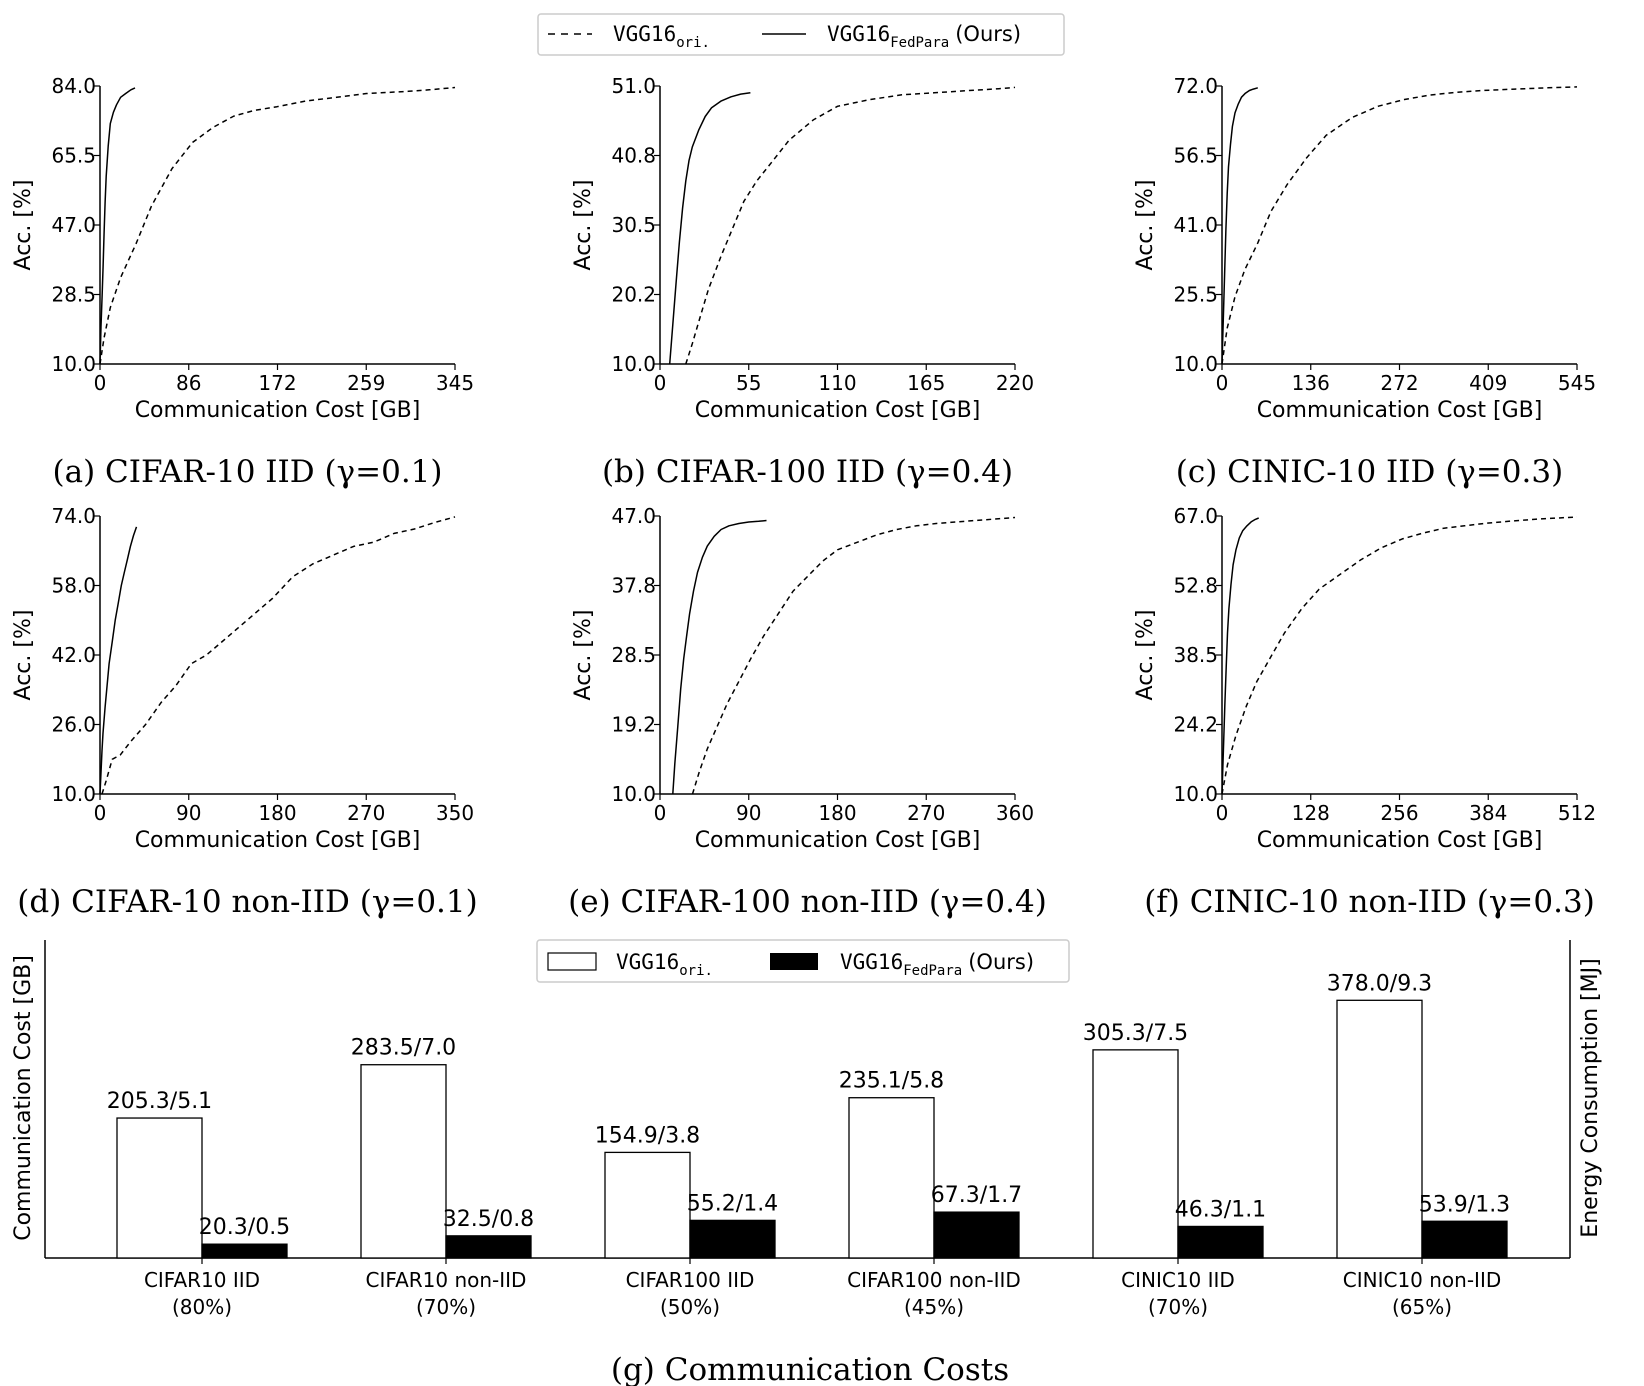 The image size is (1644, 1386). I want to click on bar-data-label: 67.3/1.7, so click(976, 1195).